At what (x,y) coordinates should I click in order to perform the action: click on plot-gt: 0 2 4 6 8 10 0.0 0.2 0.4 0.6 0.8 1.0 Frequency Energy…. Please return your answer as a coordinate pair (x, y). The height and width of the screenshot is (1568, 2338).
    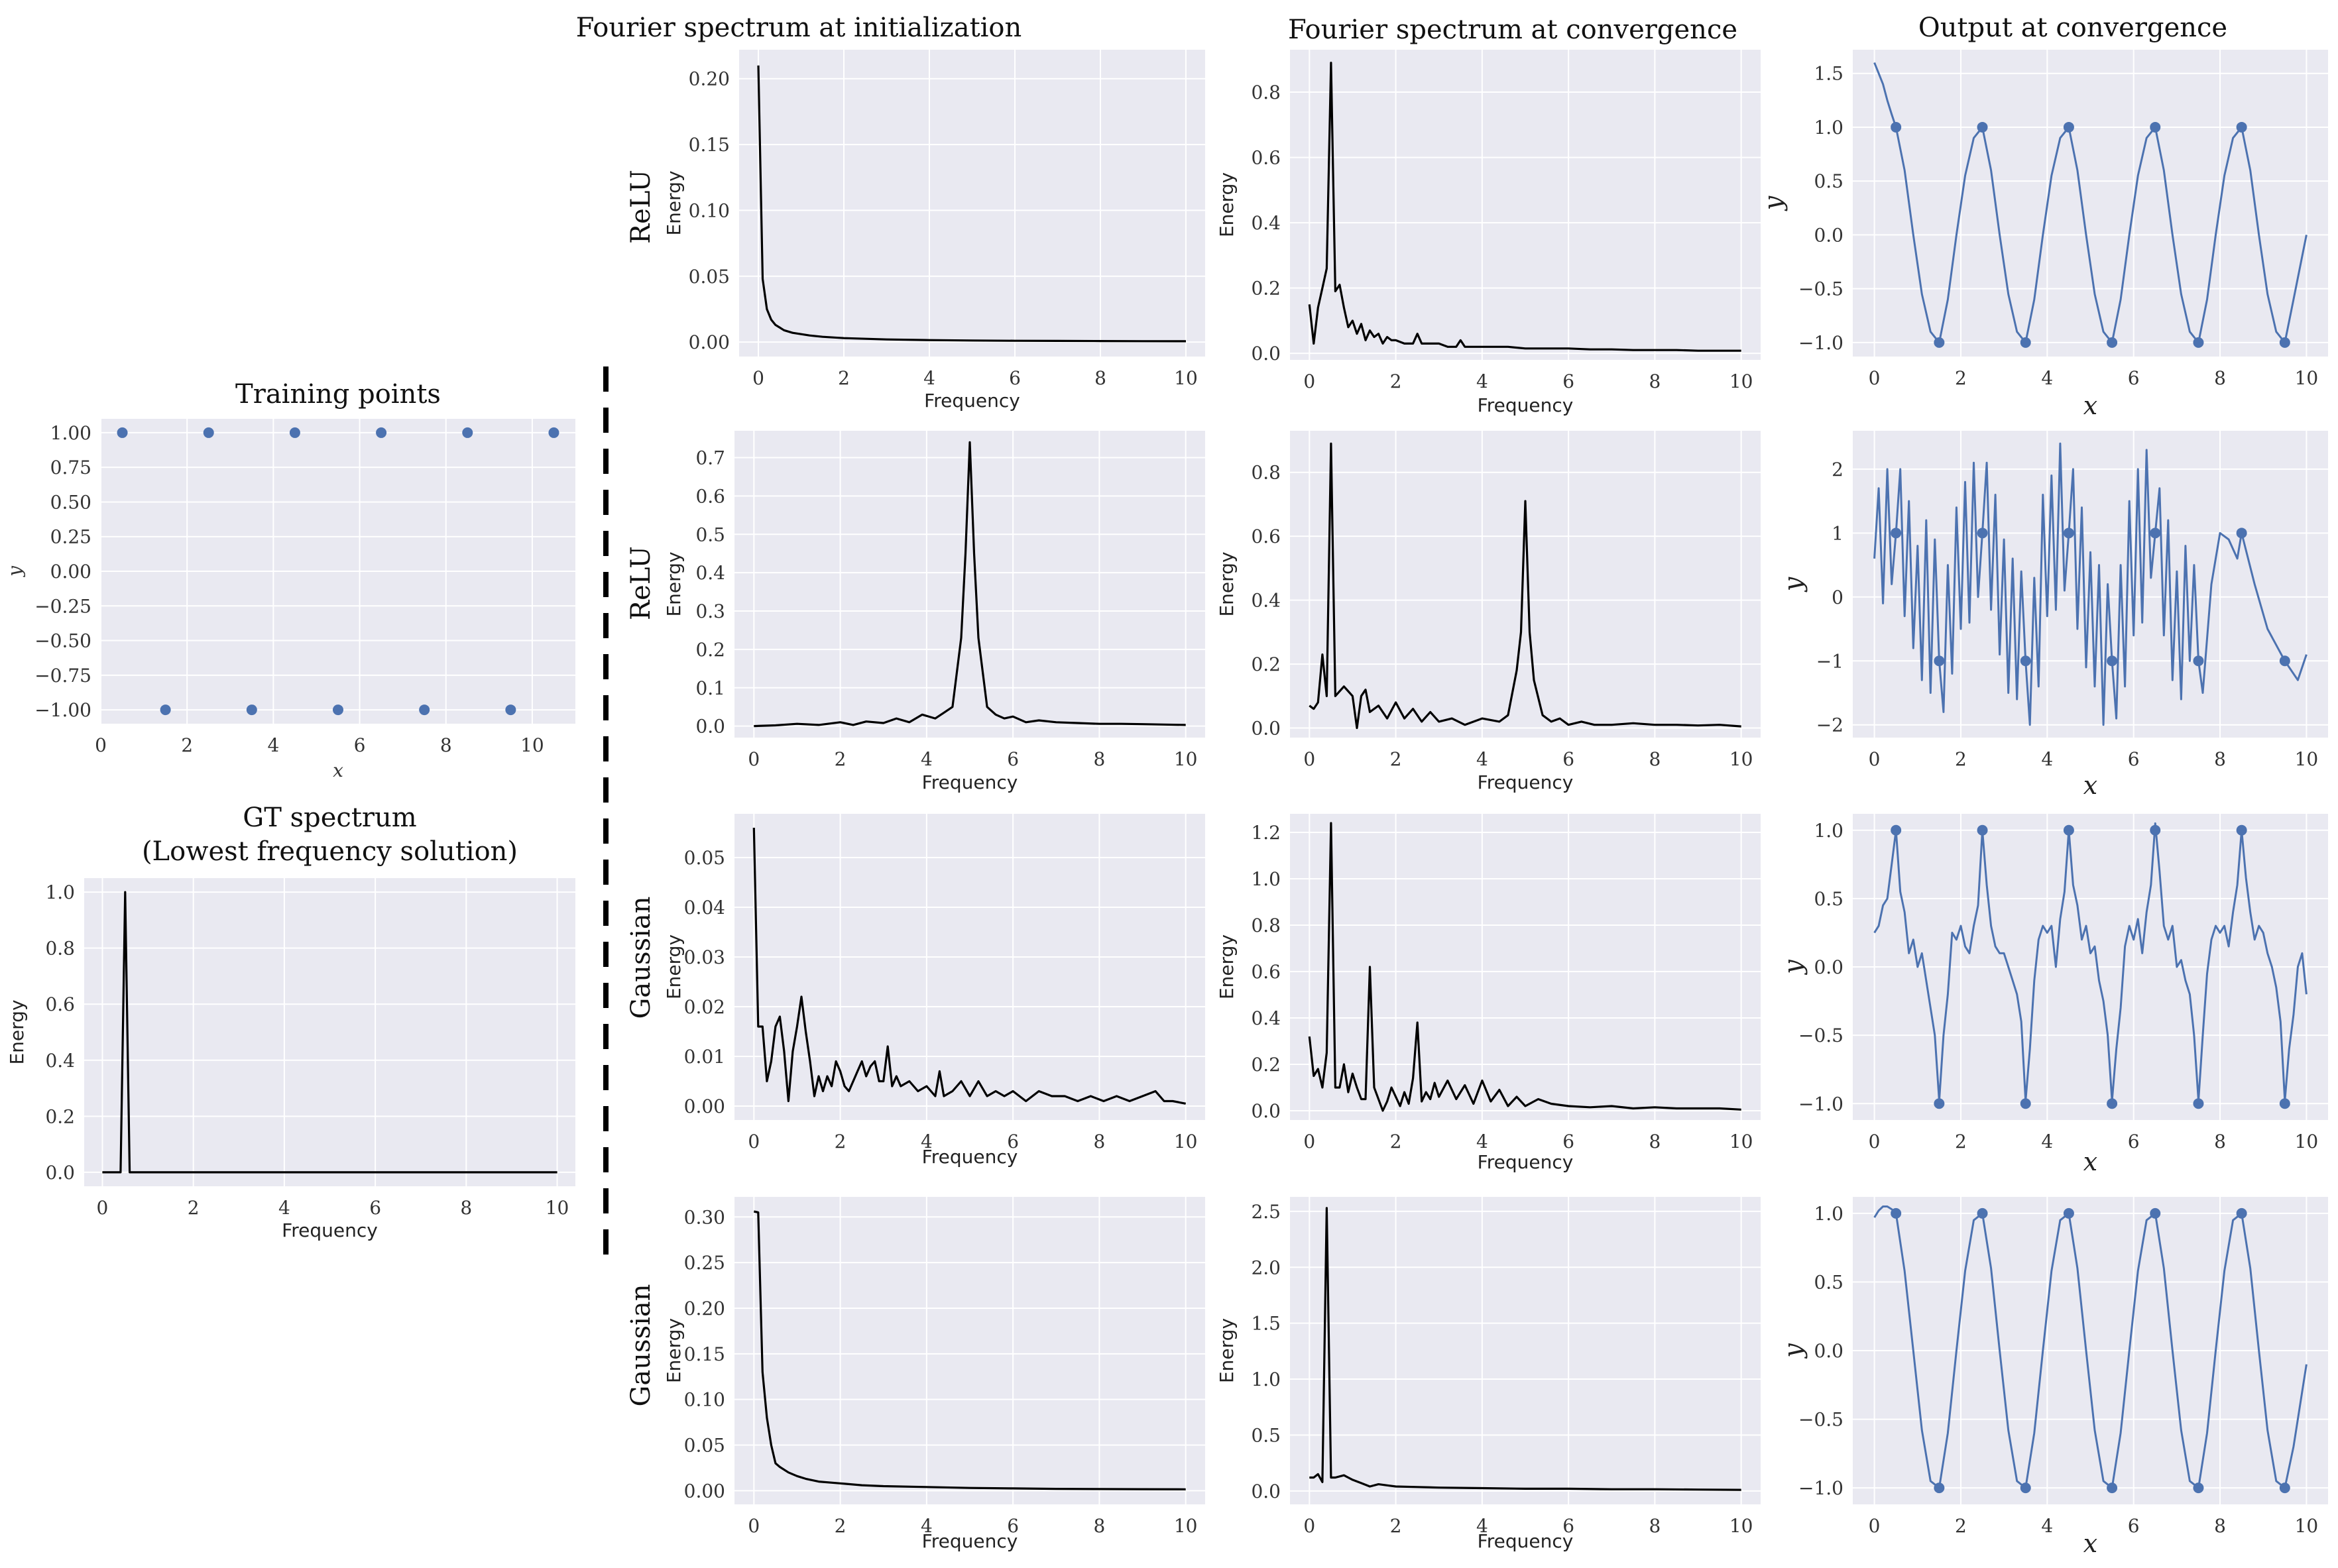
    Looking at the image, I should click on (290, 1022).